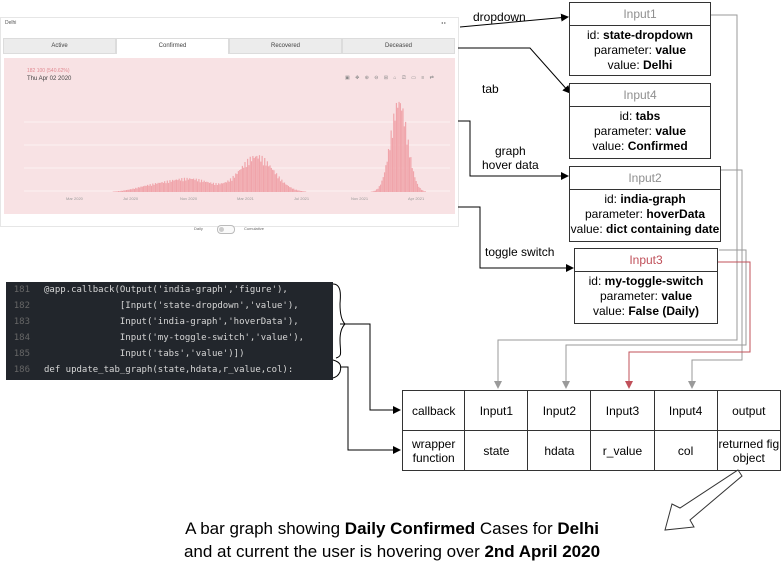 The height and width of the screenshot is (570, 784). What do you see at coordinates (514, 70) in the screenshot?
I see `tab-arrow` at bounding box center [514, 70].